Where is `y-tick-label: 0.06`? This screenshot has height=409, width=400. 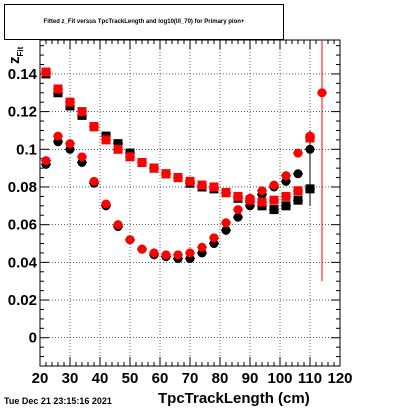
y-tick-label: 0.06 is located at coordinates (22, 225).